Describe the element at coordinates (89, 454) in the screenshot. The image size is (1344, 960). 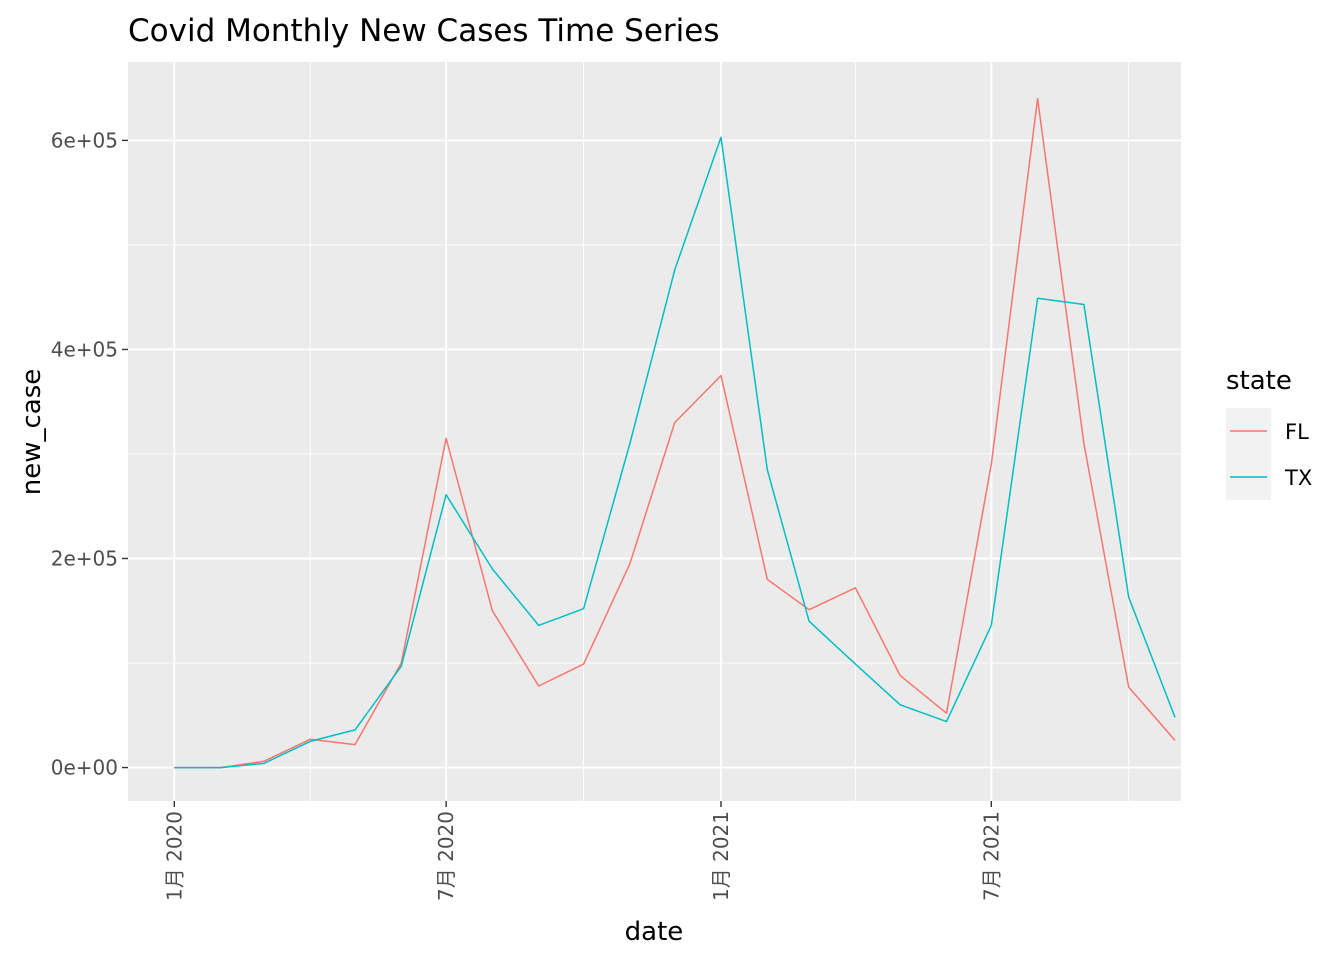
I see `y-axis: 0e+00 2e+05 4e+05 6e+05` at that location.